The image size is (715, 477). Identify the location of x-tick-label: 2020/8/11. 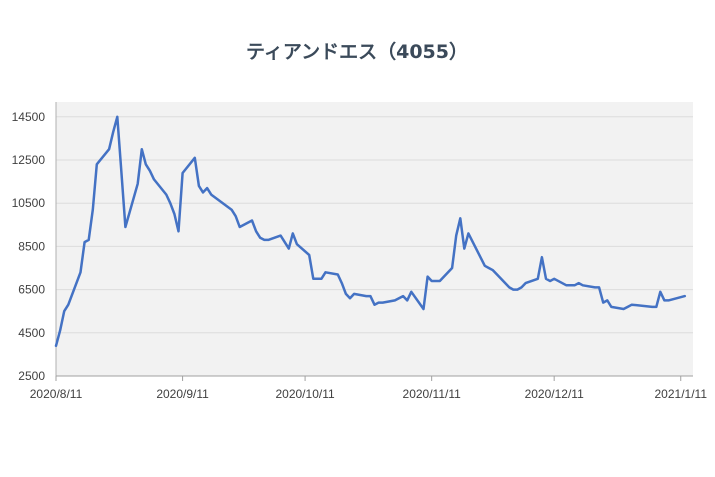
(56, 394).